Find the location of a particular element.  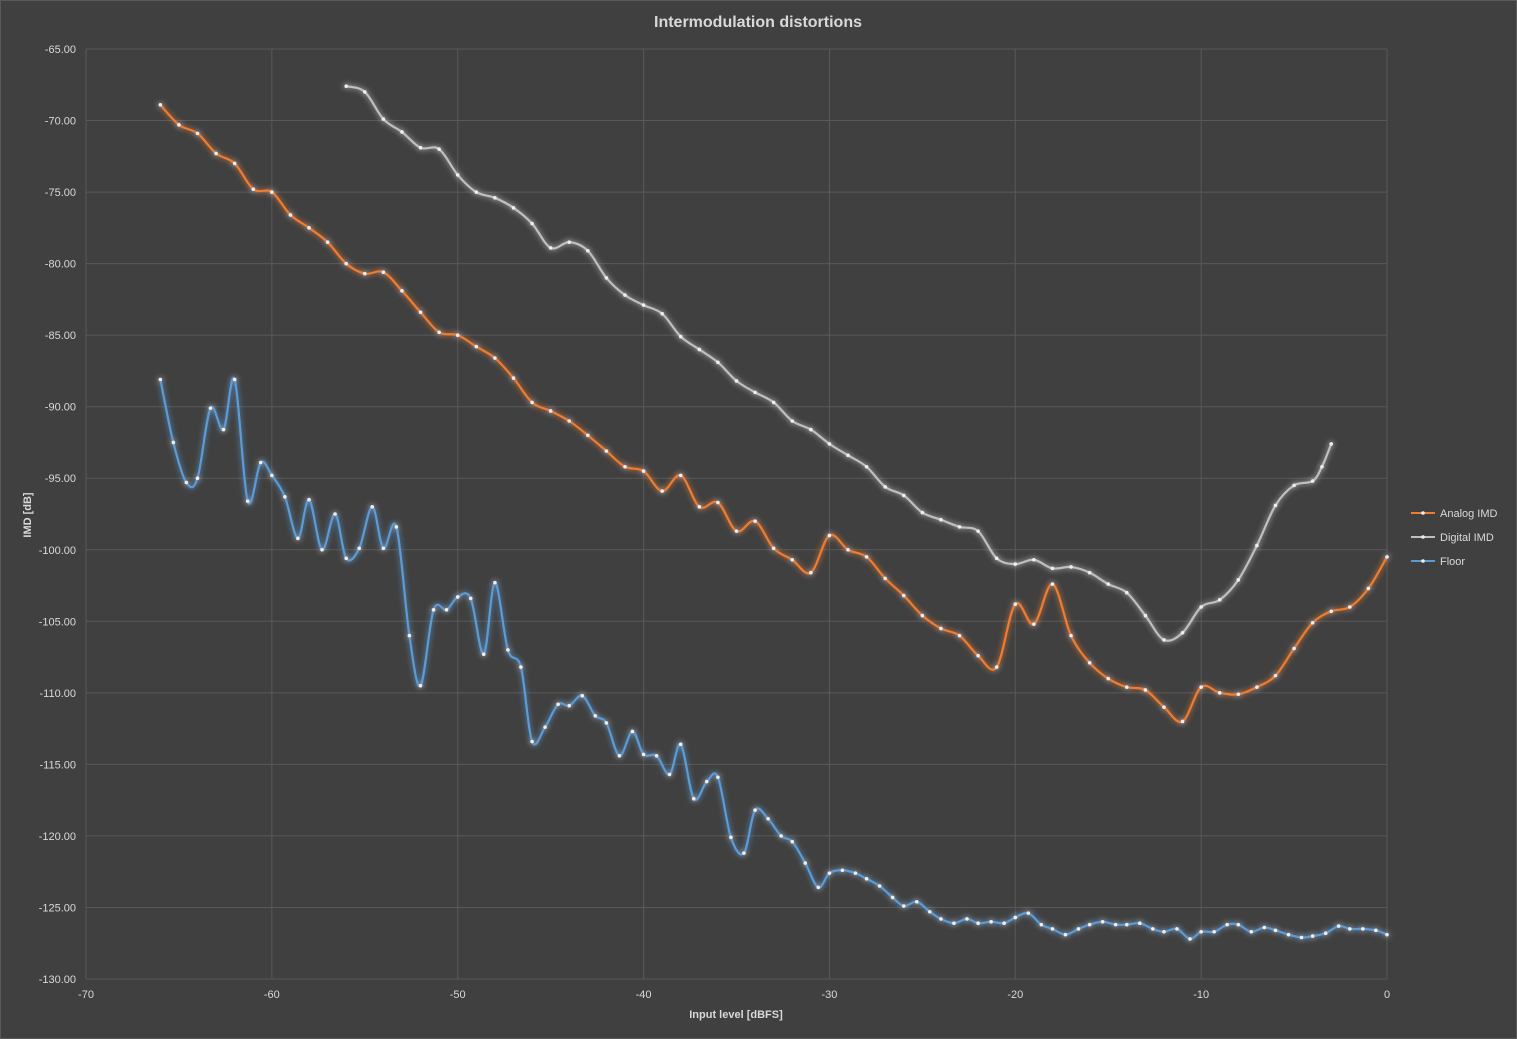

x-tick-label: -20 is located at coordinates (1015, 995).